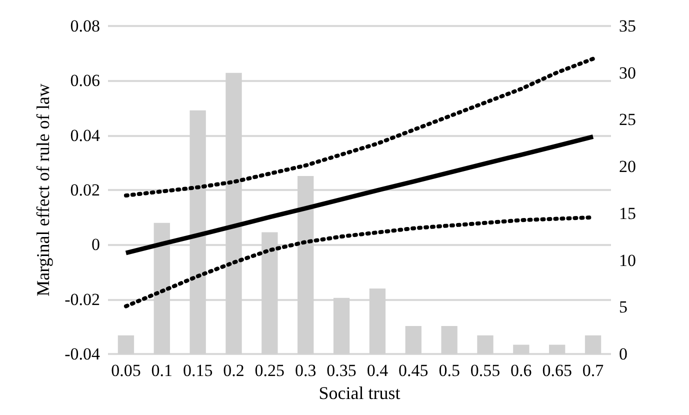 This screenshot has width=689, height=415. Describe the element at coordinates (627, 166) in the screenshot. I see `y2-tick-label: 20` at that location.